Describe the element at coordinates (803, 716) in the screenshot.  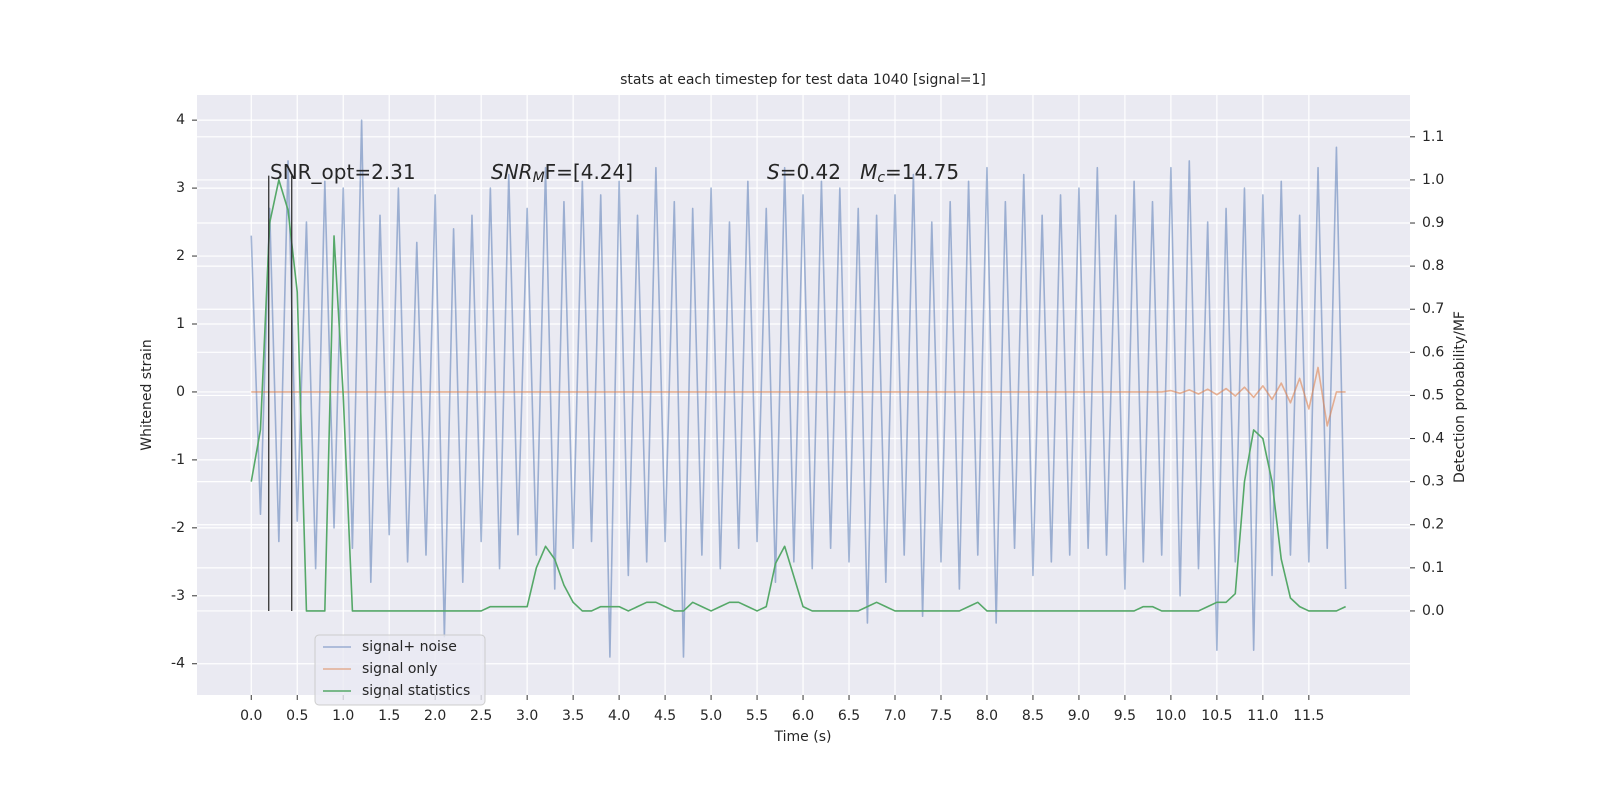
I see `x-tick-label: 6.0` at that location.